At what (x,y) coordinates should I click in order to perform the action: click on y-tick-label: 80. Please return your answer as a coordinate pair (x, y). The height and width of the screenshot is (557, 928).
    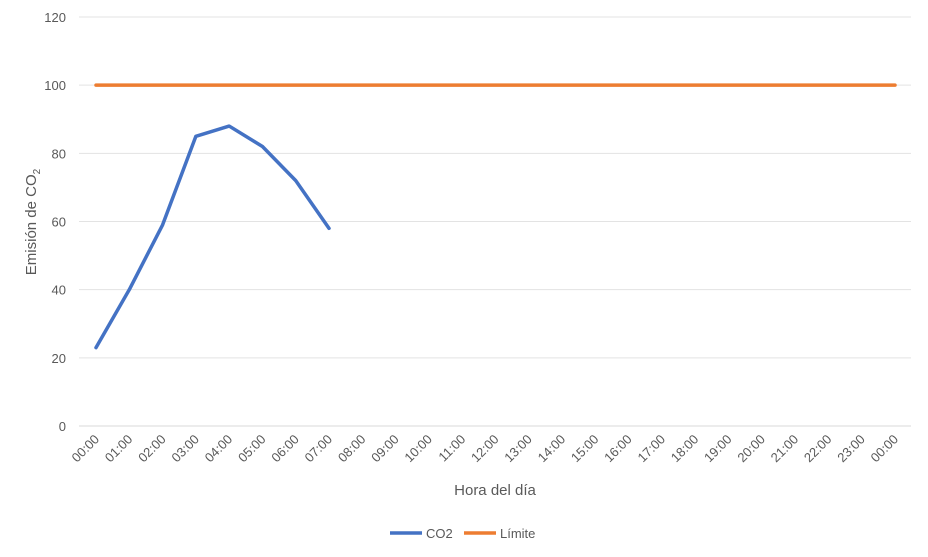
    Looking at the image, I should click on (59, 153).